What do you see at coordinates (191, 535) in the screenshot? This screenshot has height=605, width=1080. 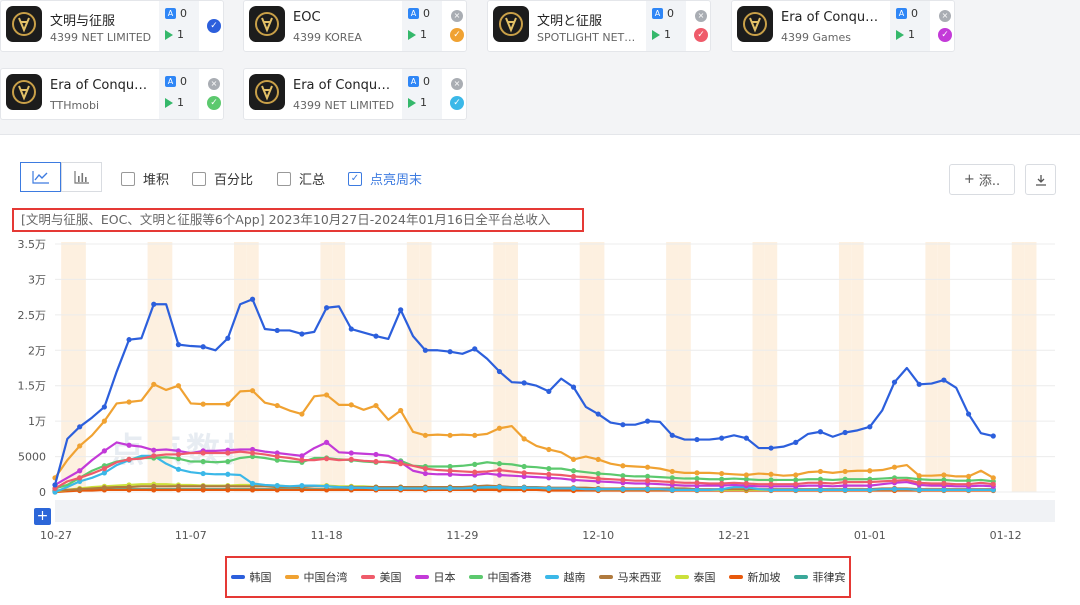 I see `x-tick-label: 11-07` at bounding box center [191, 535].